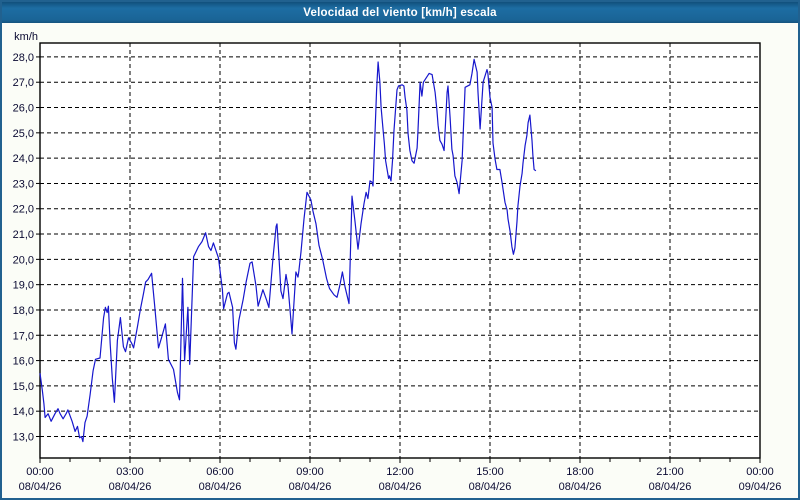  What do you see at coordinates (310, 472) in the screenshot?
I see `x-tick-time-label: 09:00` at bounding box center [310, 472].